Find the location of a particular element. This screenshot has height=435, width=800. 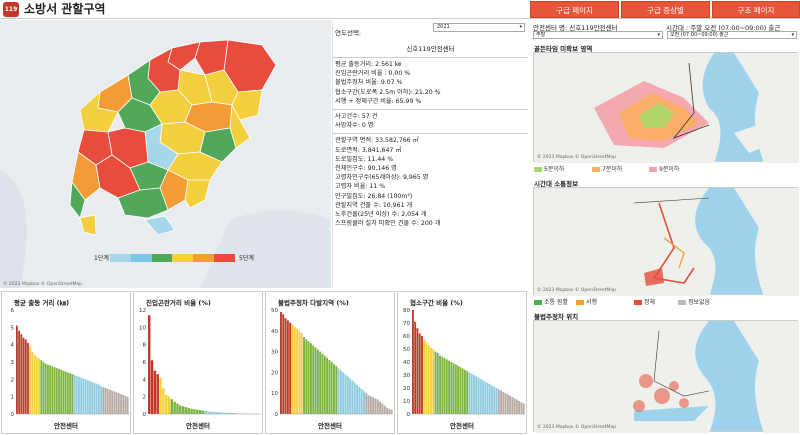

nav-ems-symptom-button: 구급 증상별 is located at coordinates (665, 9).